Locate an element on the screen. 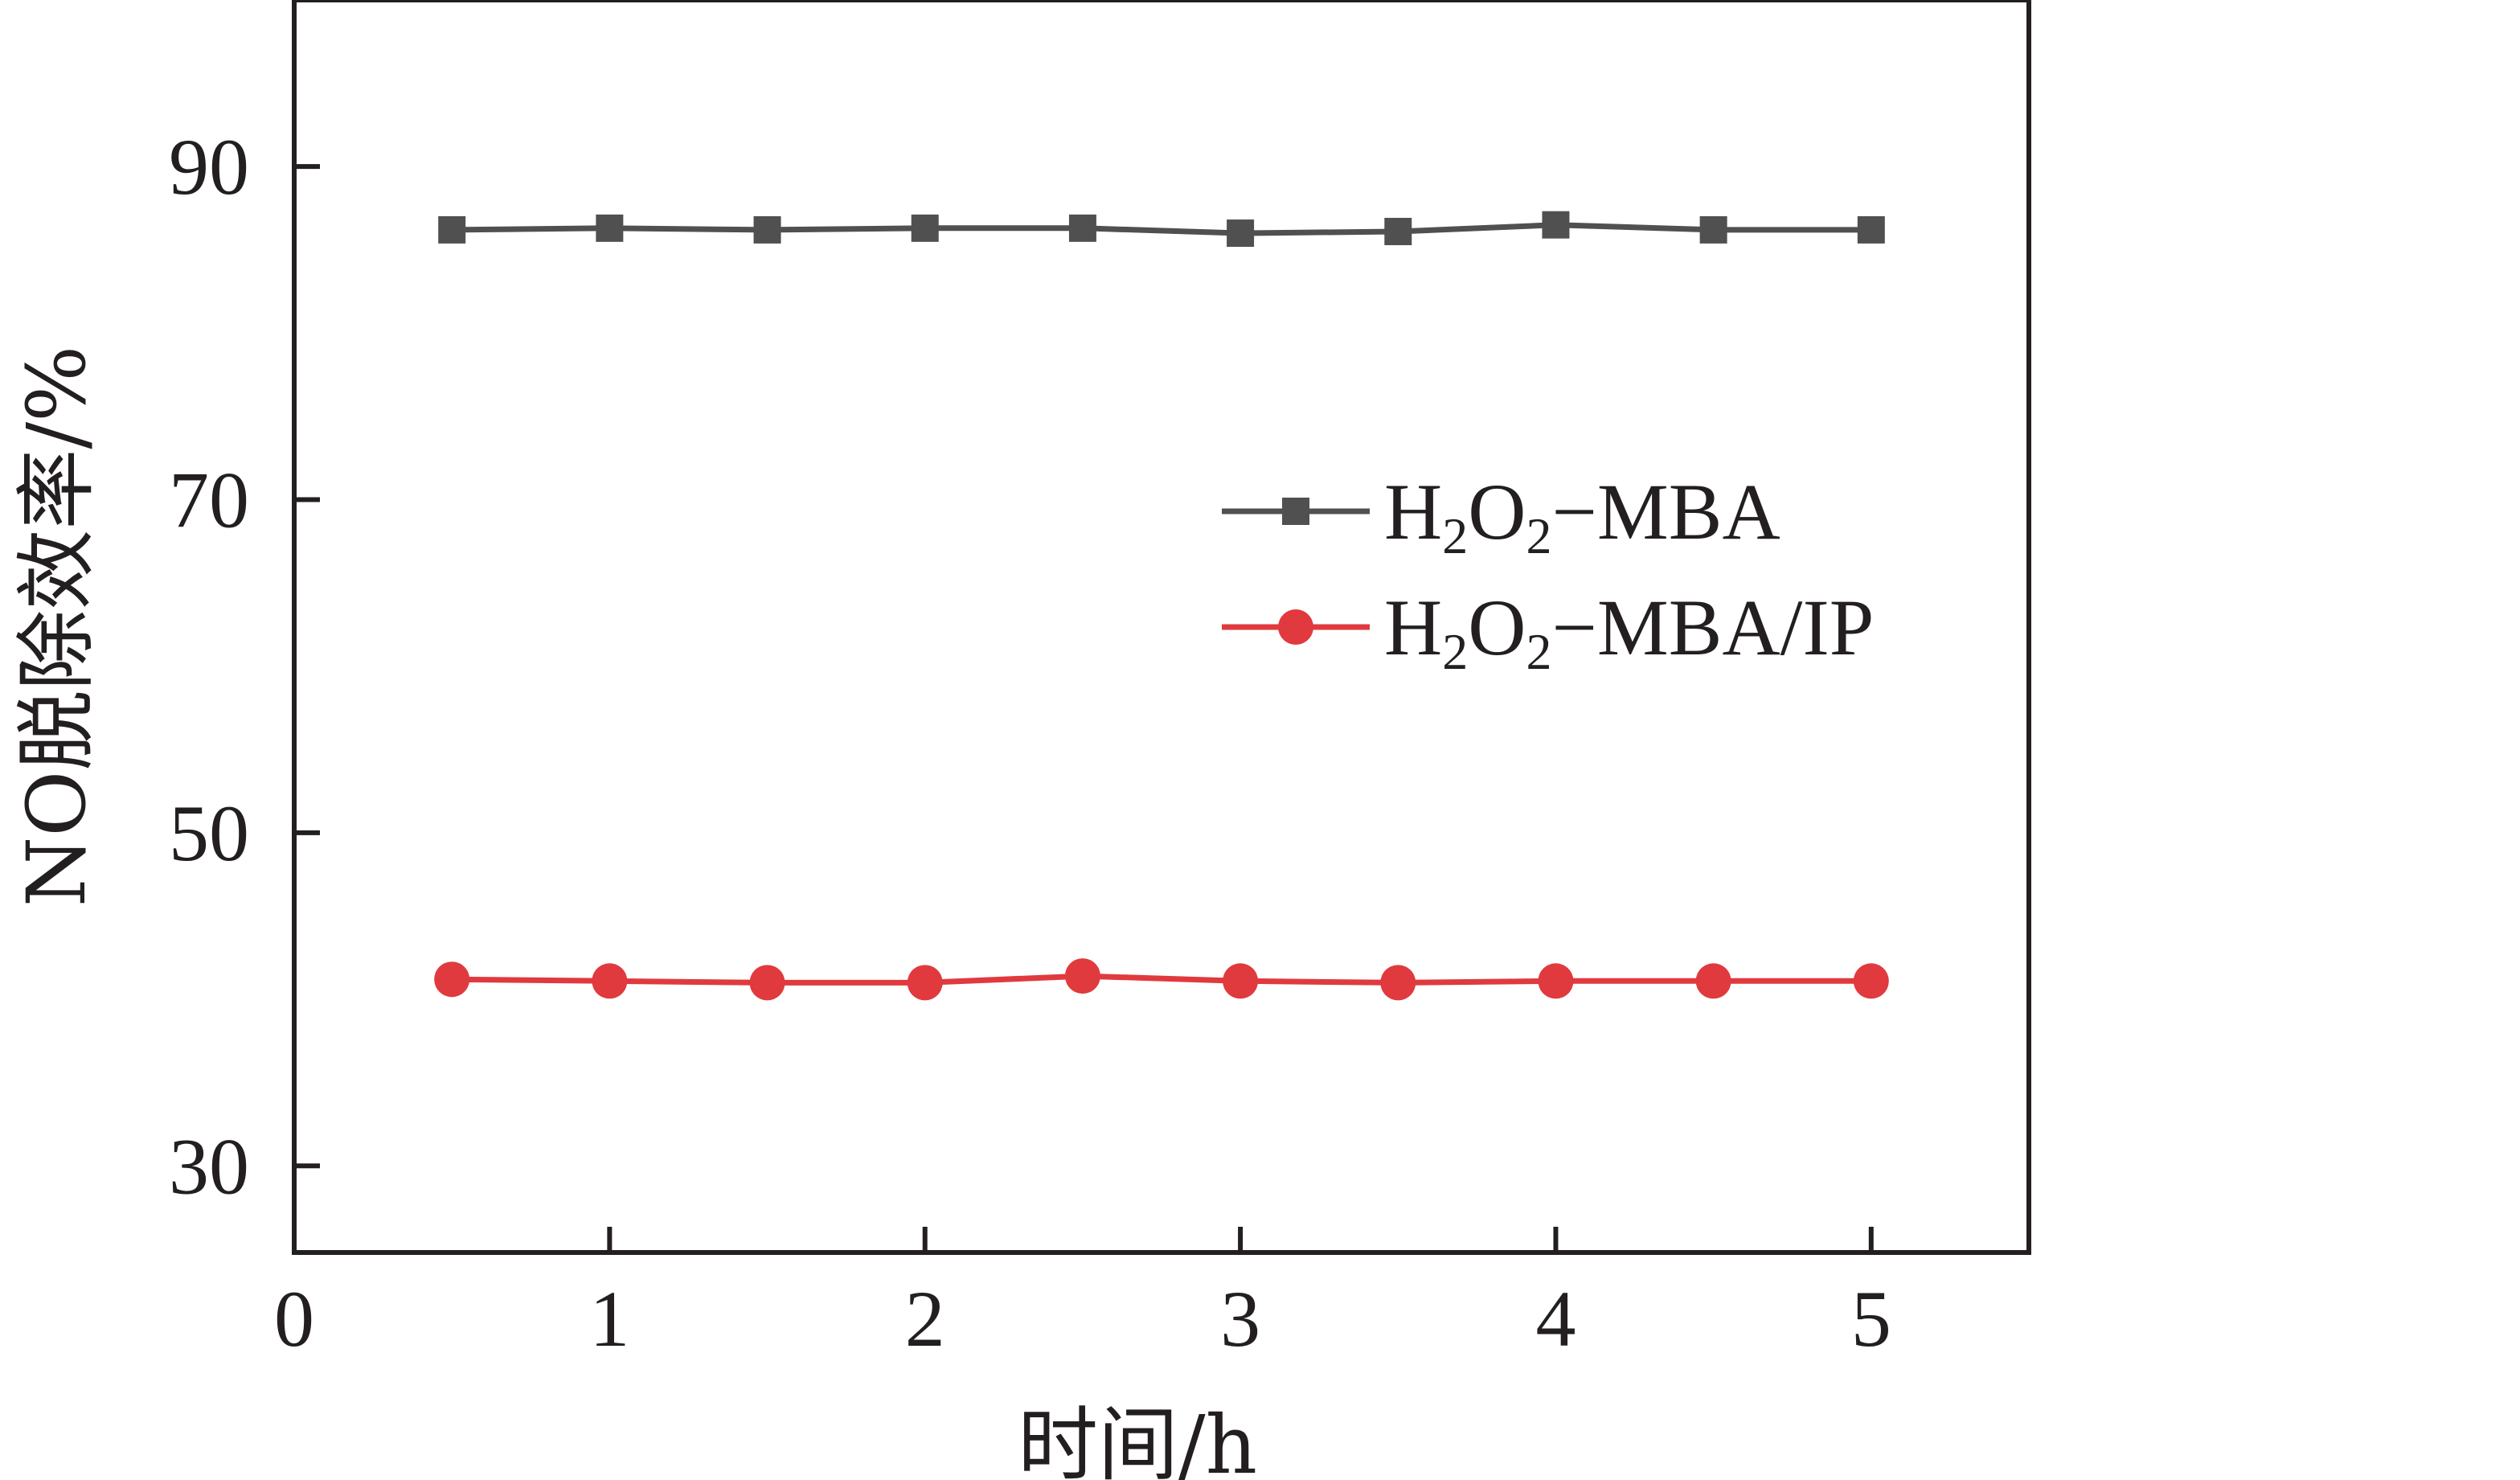 This screenshot has width=2520, height=1480. x-tick-label: 1 is located at coordinates (609, 1318).